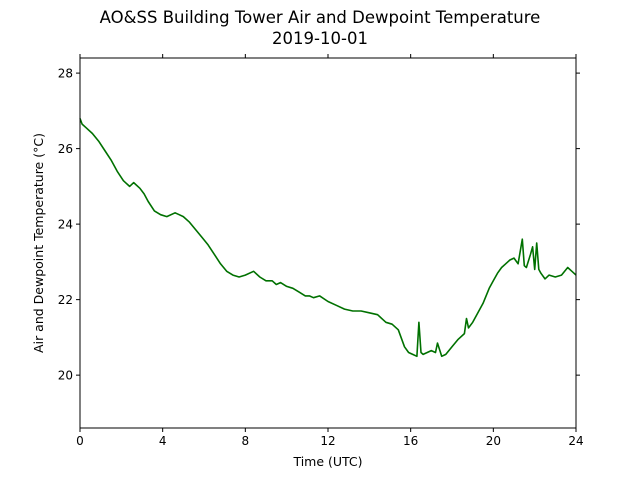 This screenshot has width=640, height=480. I want to click on x-tick-label: 4, so click(163, 441).